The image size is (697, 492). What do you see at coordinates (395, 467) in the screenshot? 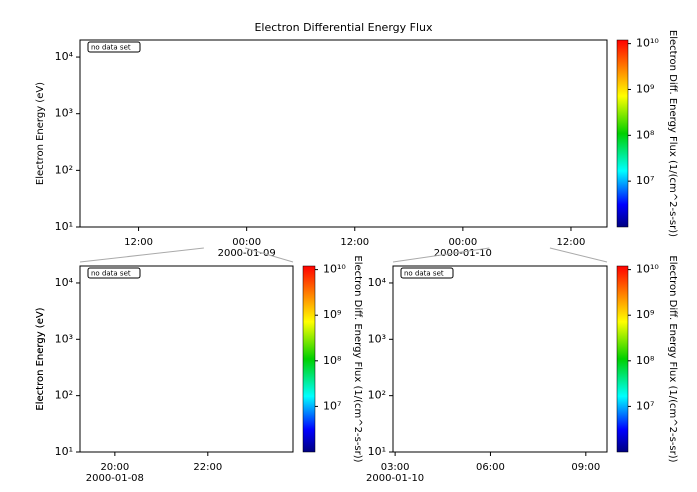
I see `x-tick-label: 03:00` at bounding box center [395, 467].